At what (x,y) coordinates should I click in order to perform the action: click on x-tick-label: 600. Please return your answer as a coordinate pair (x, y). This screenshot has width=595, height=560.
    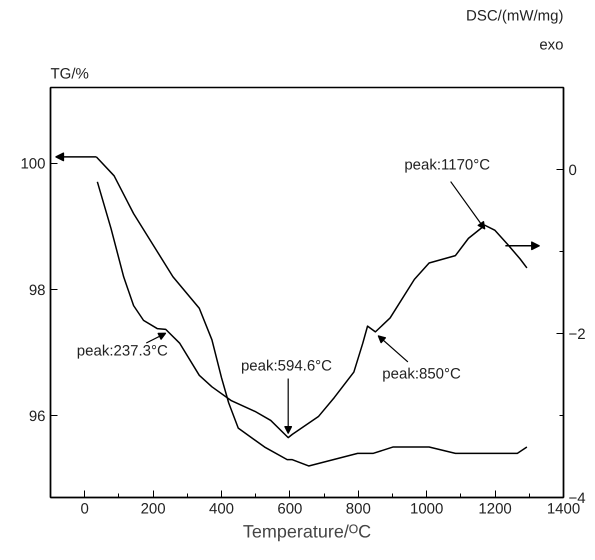
    Looking at the image, I should click on (289, 509).